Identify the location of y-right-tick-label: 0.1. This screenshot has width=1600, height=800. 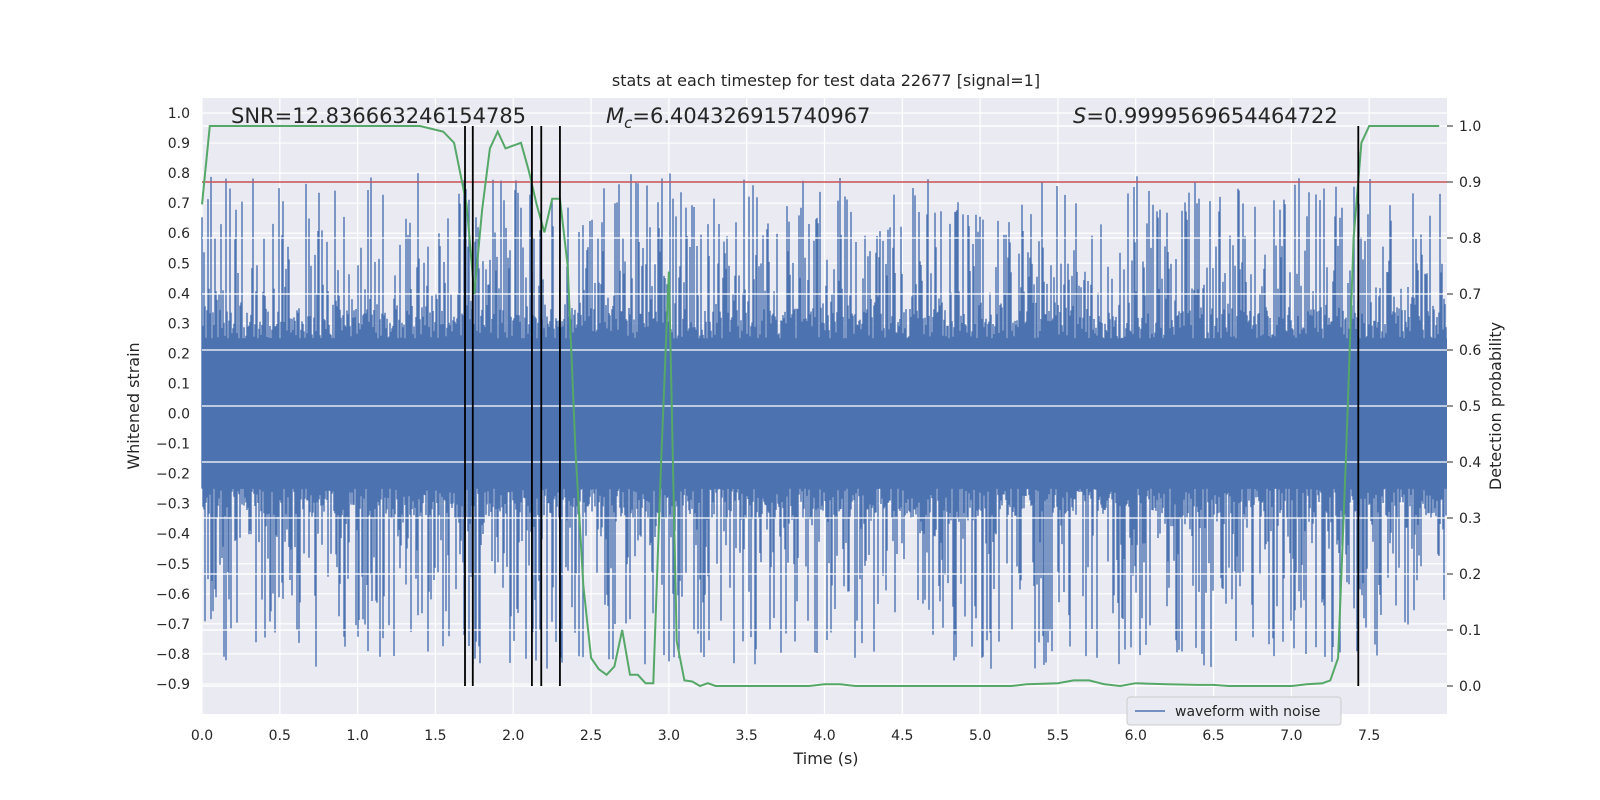
(1470, 631).